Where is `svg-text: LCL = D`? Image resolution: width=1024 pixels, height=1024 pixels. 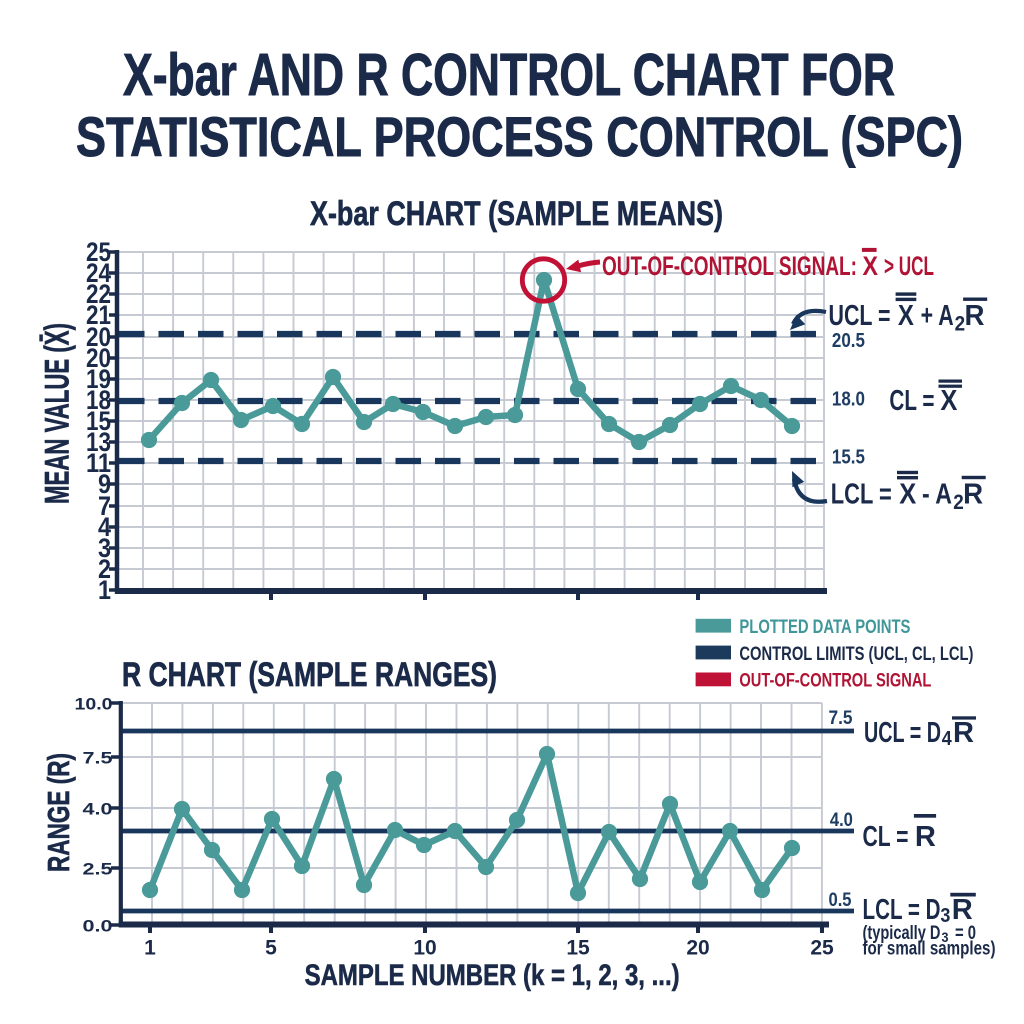 svg-text: LCL = D is located at coordinates (902, 910).